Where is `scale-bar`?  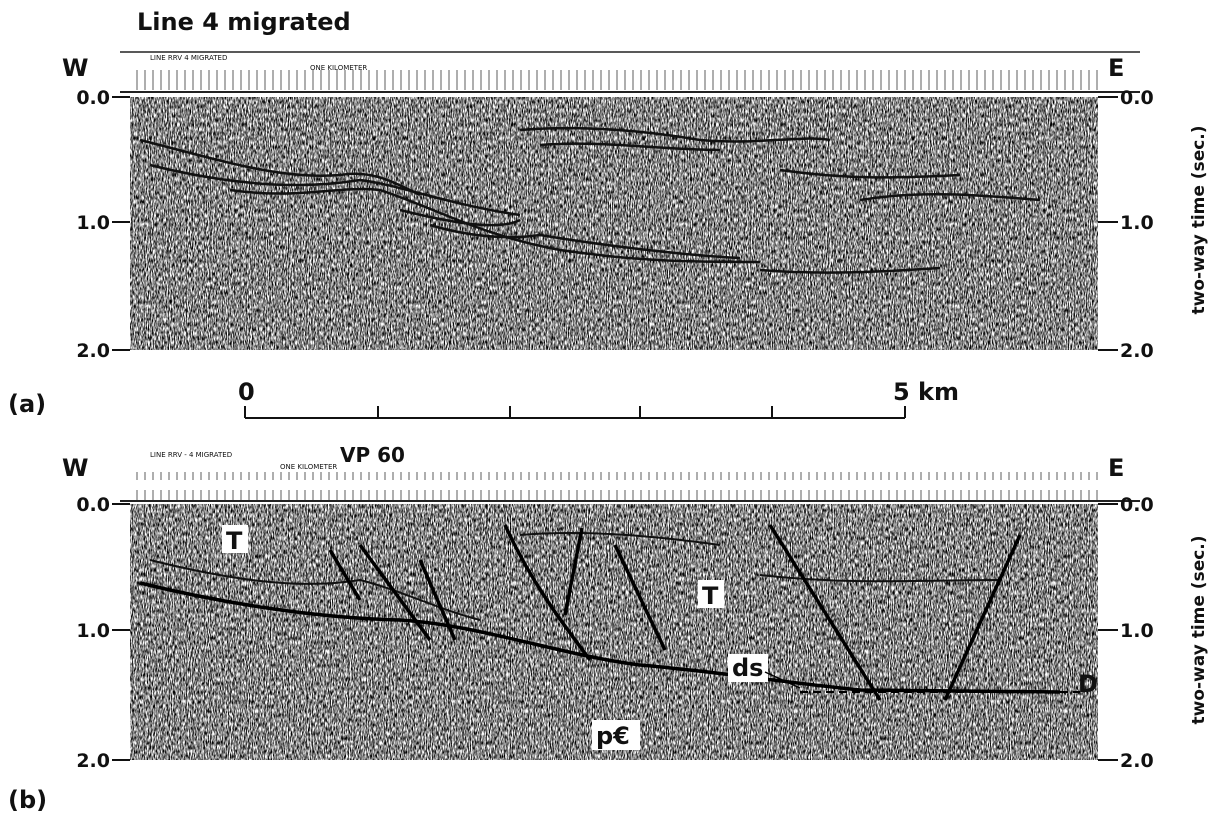 scale-bar is located at coordinates (575, 412).